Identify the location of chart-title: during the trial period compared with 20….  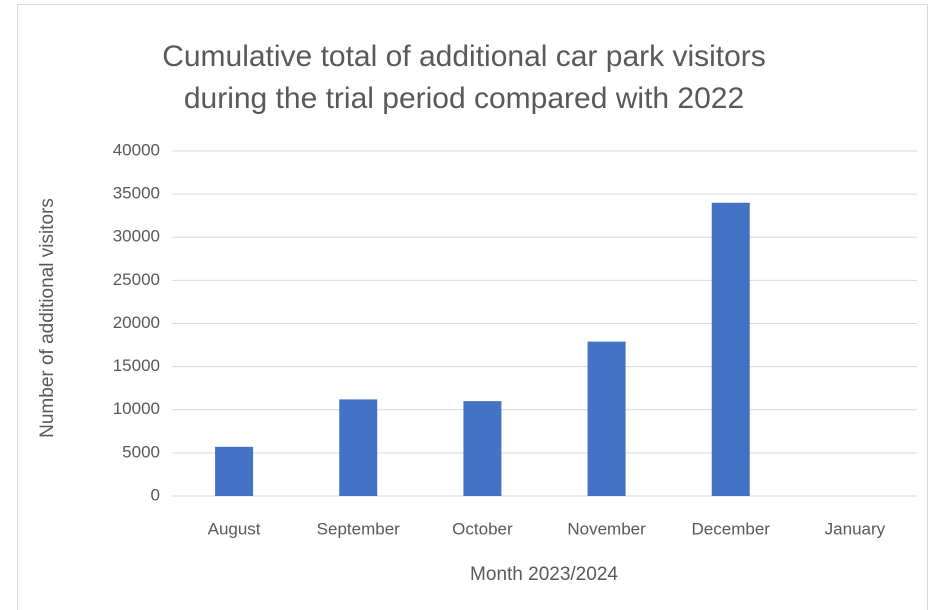
(464, 98).